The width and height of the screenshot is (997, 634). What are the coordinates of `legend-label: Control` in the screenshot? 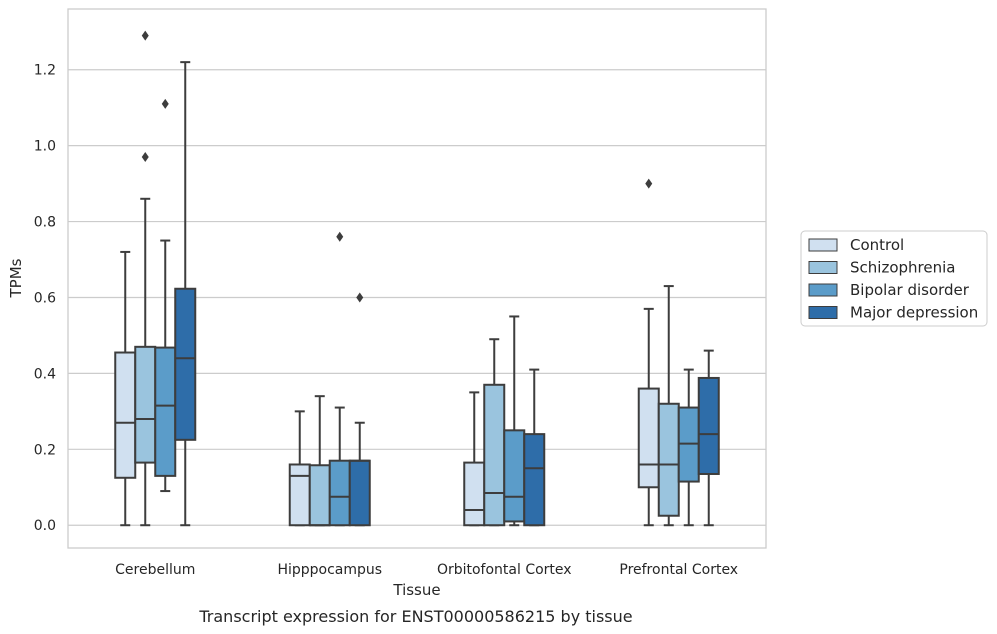 It's located at (877, 245).